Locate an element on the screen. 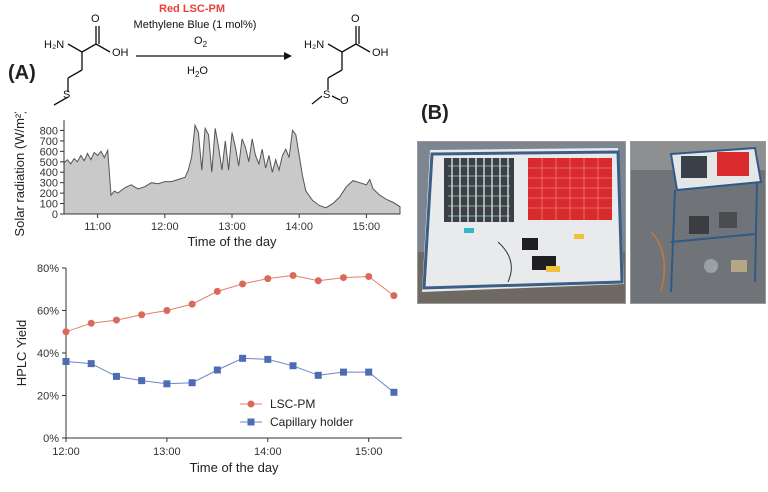 The height and width of the screenshot is (492, 768). yield-y-tick-label: 40% is located at coordinates (48, 354).